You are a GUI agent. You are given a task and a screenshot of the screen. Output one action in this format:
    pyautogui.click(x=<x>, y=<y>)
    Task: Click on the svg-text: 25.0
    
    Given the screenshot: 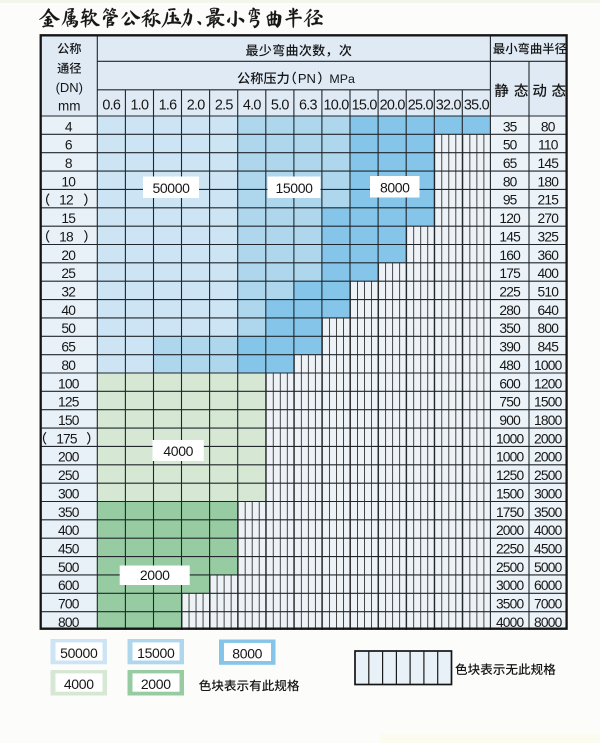 What is the action you would take?
    pyautogui.click(x=421, y=106)
    